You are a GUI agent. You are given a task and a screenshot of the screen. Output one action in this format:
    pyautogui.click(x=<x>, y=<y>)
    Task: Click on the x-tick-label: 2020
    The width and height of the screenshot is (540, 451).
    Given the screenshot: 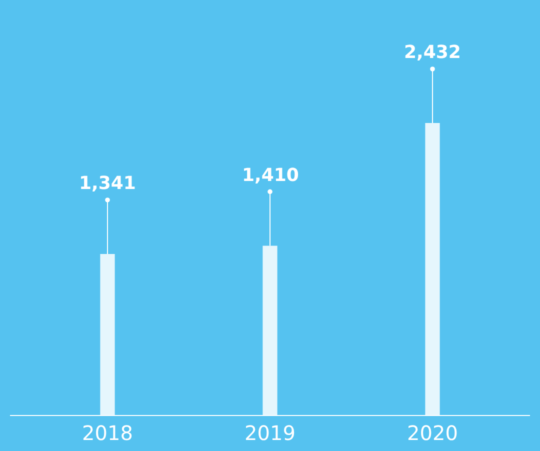 What is the action you would take?
    pyautogui.click(x=432, y=433)
    